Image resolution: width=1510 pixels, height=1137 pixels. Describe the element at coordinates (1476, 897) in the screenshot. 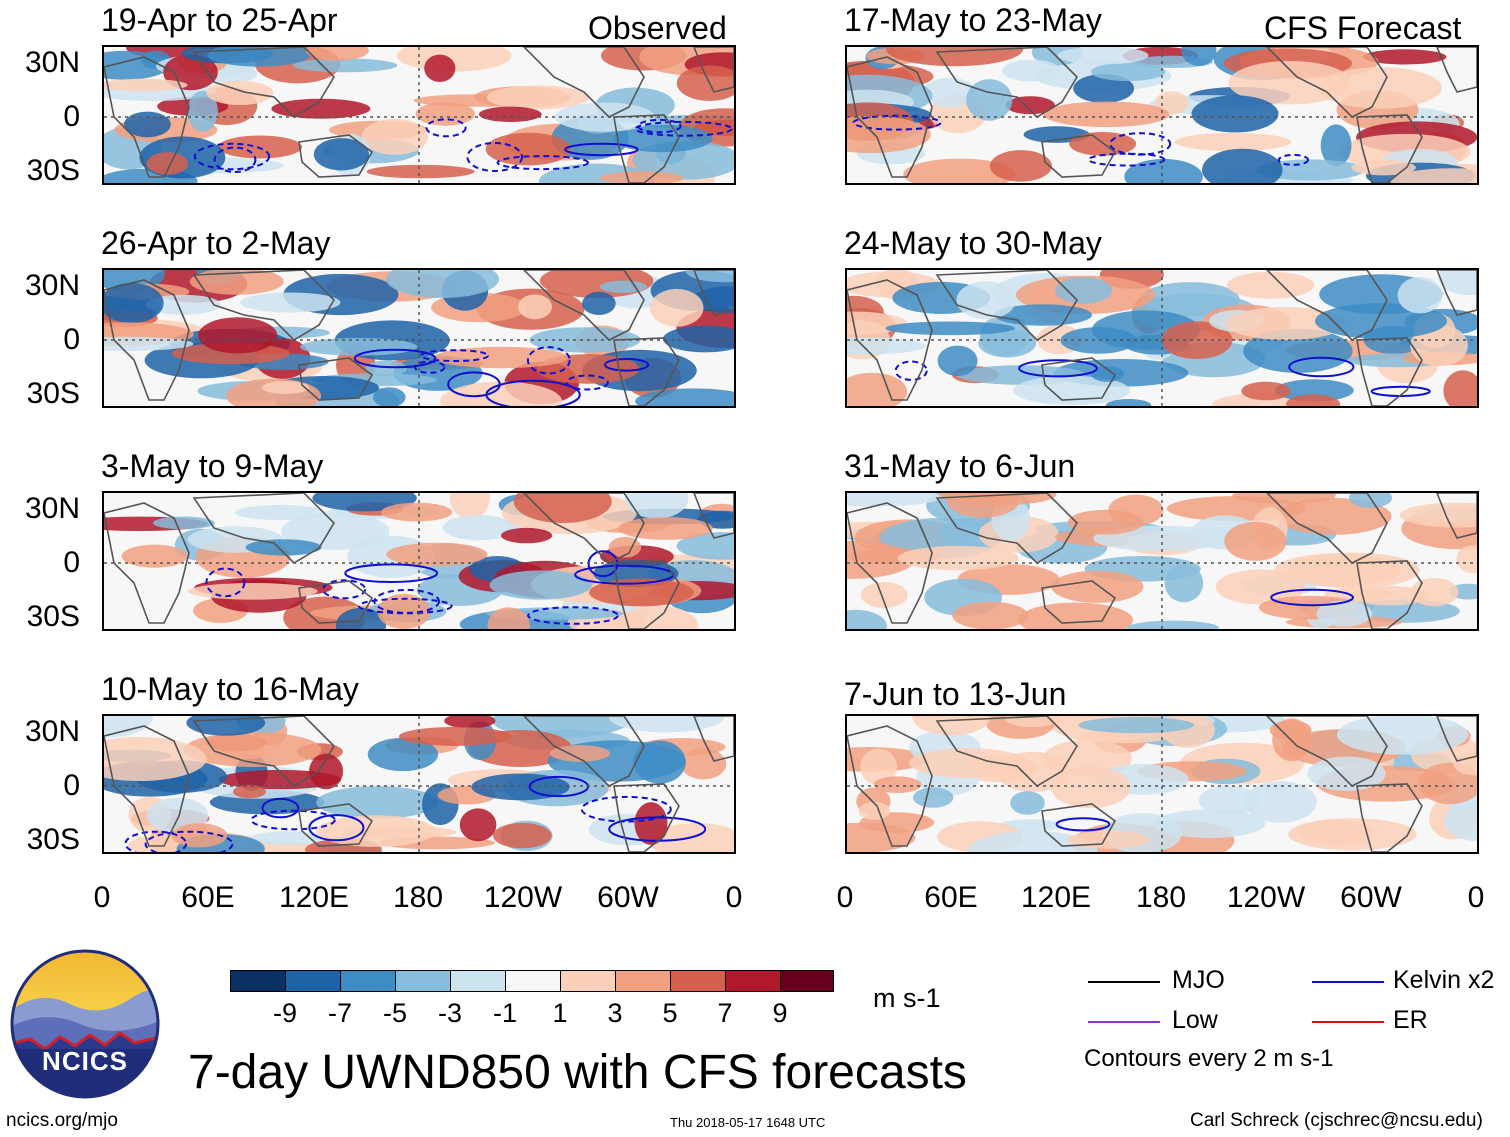

I see `x-tick-label: 0` at that location.